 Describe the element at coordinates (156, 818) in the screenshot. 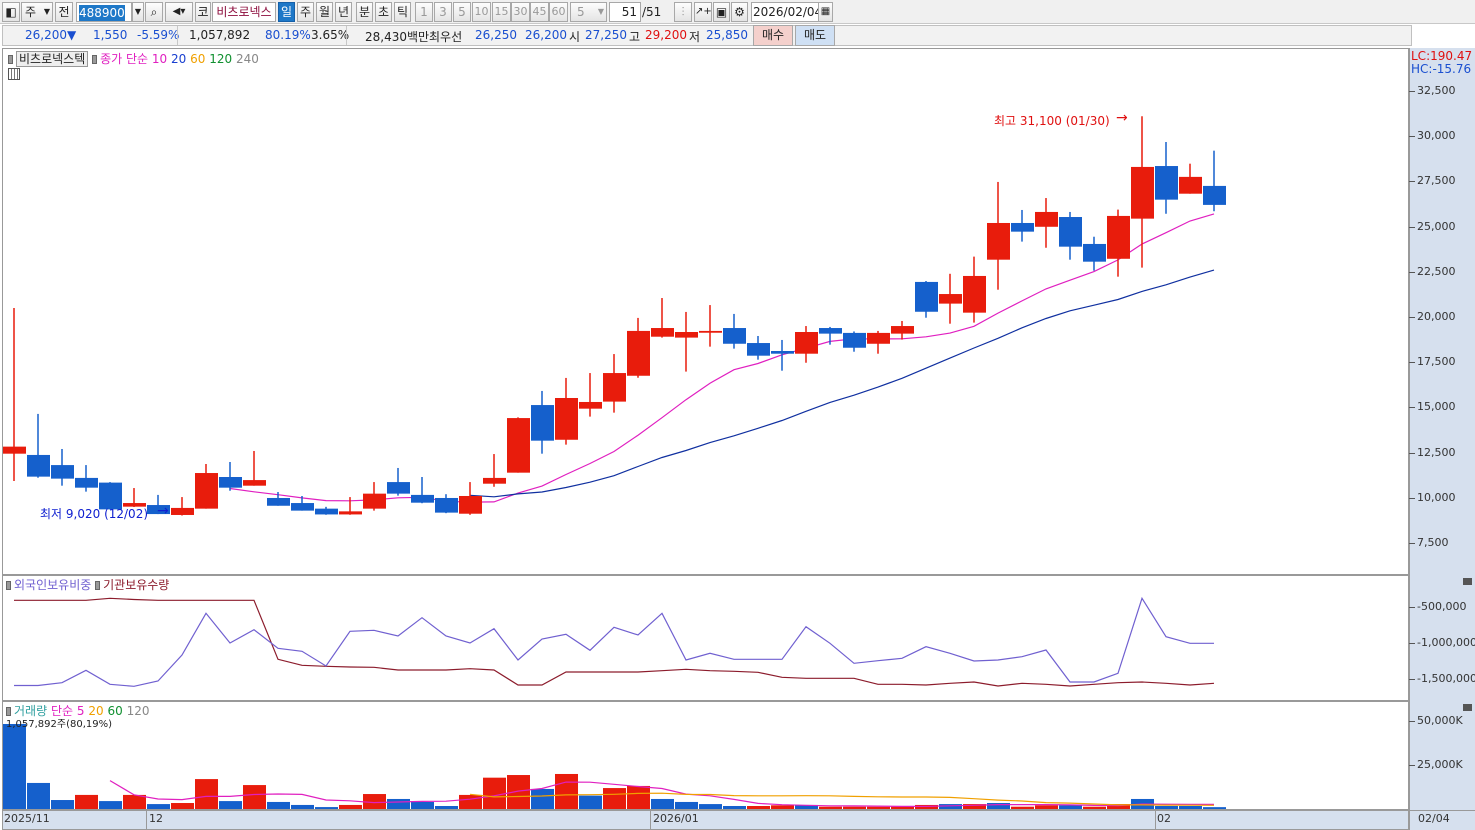

I see `date-label: 12` at that location.